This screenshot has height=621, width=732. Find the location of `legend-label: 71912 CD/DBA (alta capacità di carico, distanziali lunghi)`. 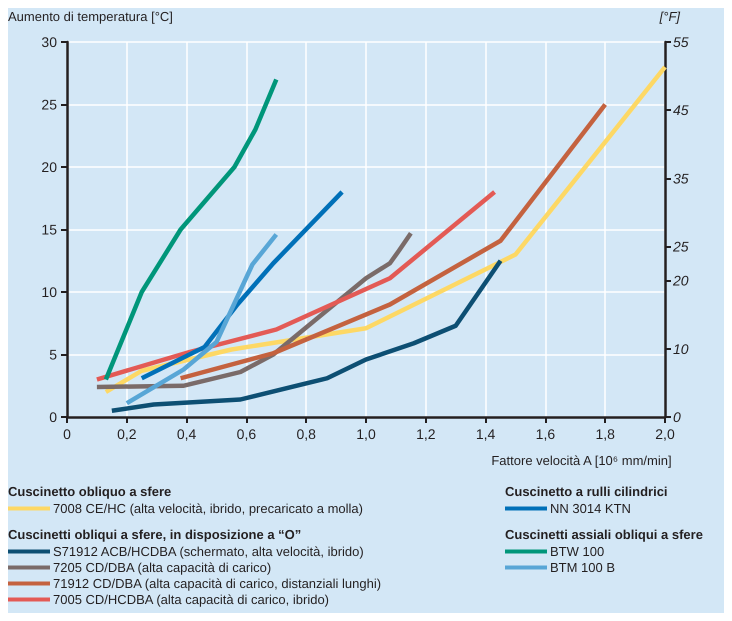

legend-label: 71912 CD/DBA (alta capacità di carico, distanziali lunghi) is located at coordinates (217, 583).